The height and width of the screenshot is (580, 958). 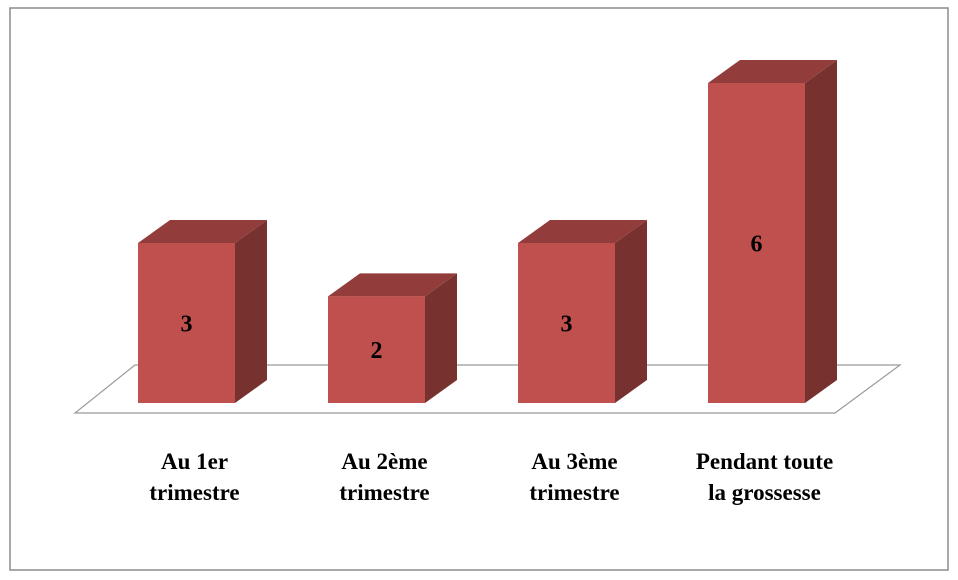 What do you see at coordinates (764, 477) in the screenshot?
I see `x-tick-label: Pendant toute la grossesse` at bounding box center [764, 477].